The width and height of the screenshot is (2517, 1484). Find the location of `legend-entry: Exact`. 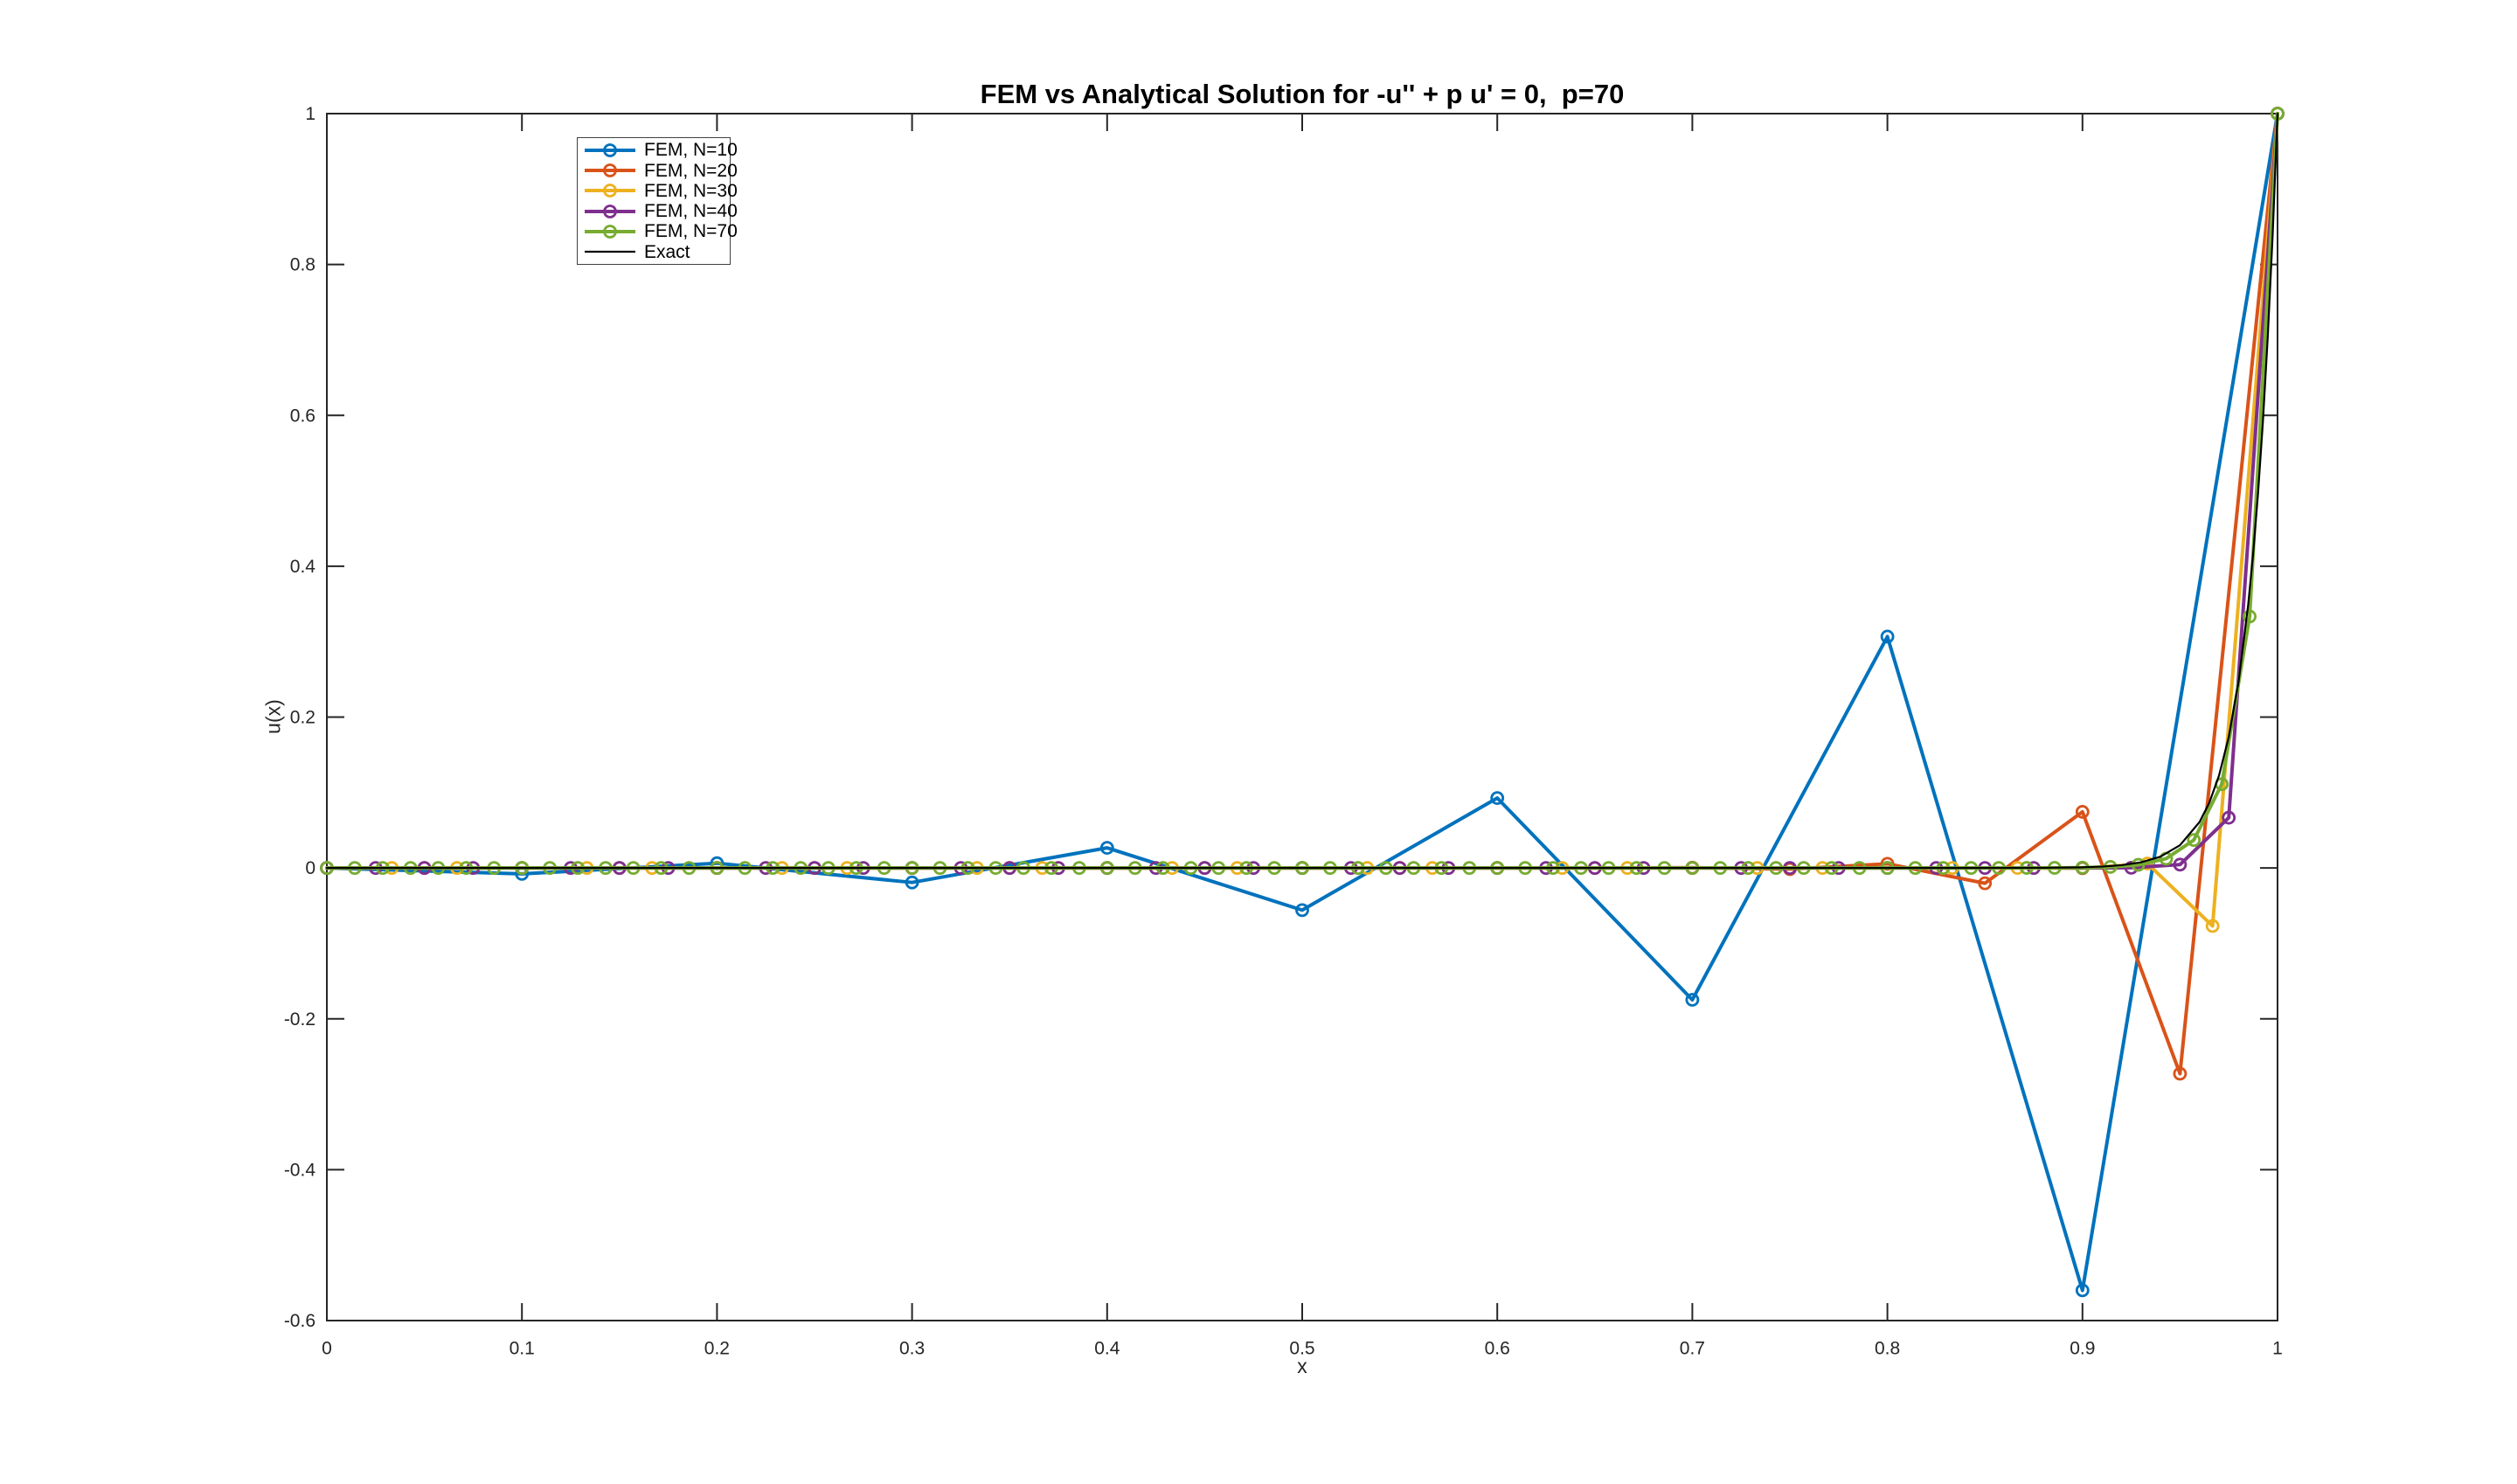

legend-entry: Exact is located at coordinates (657, 252).